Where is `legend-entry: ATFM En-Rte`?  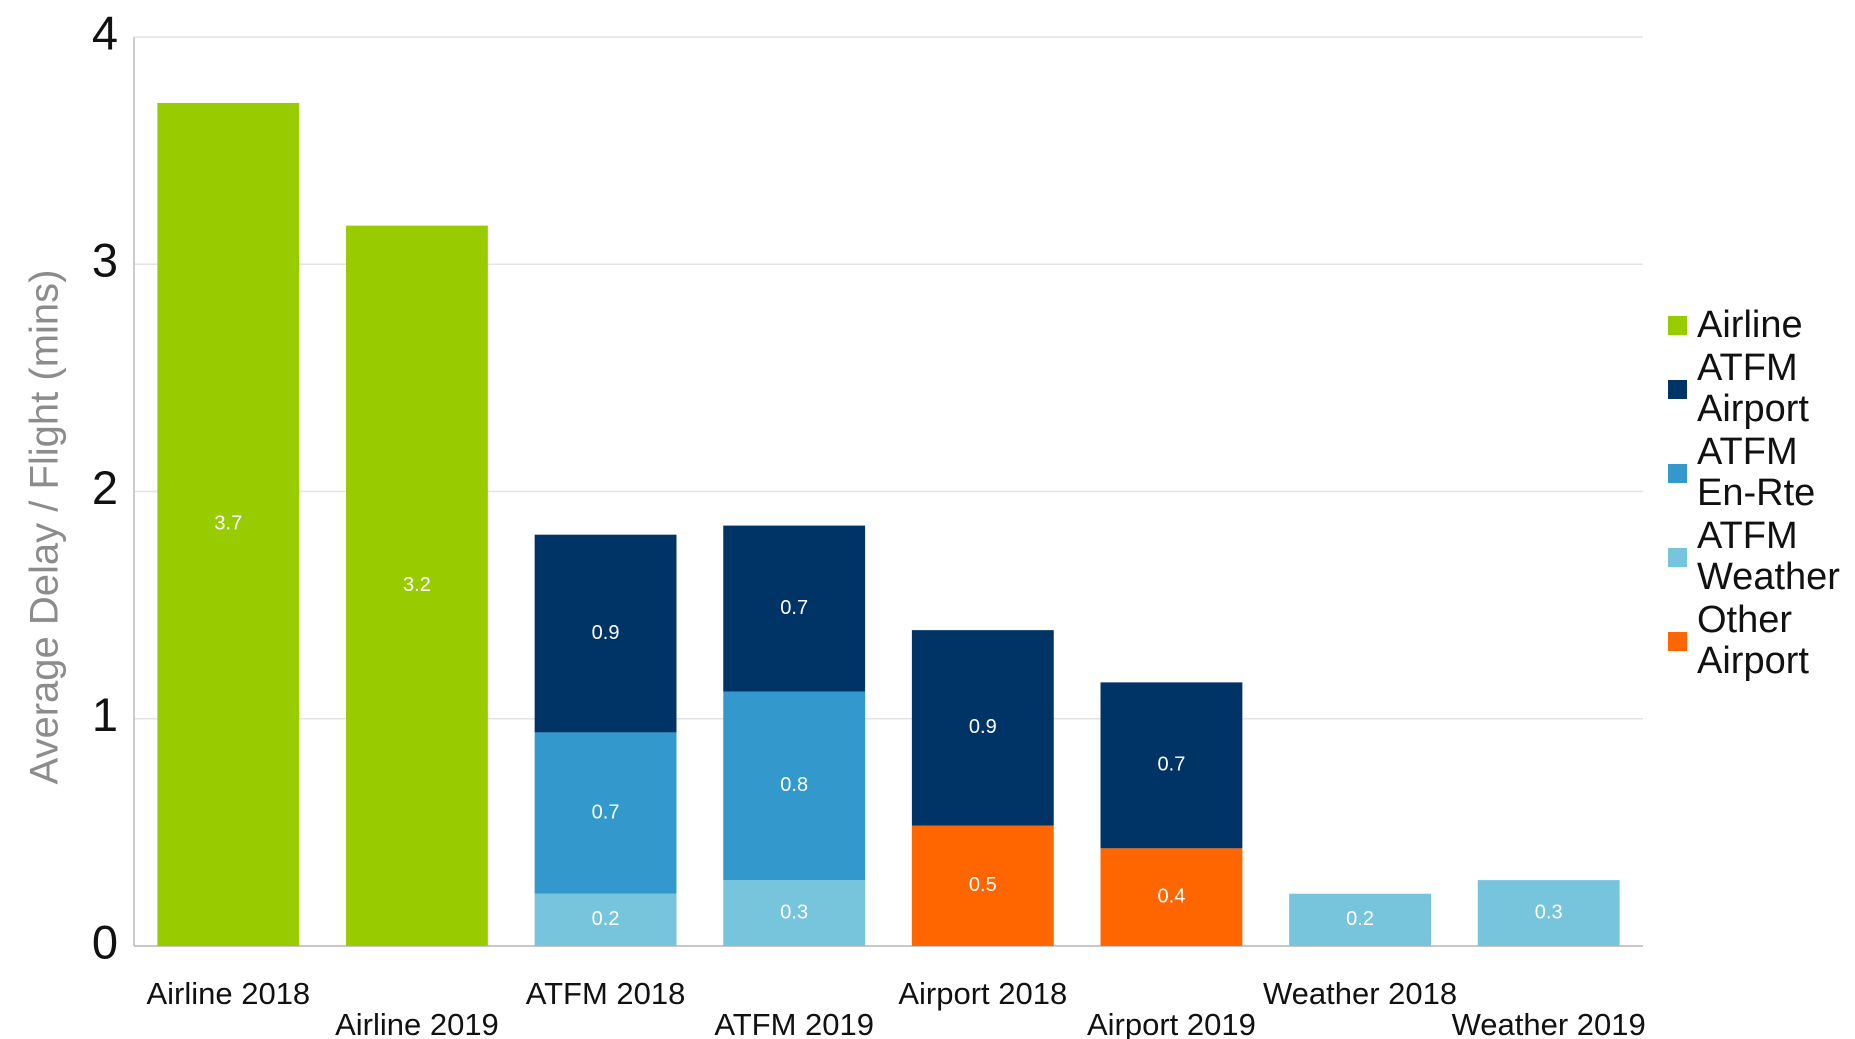 legend-entry: ATFM En-Rte is located at coordinates (1761, 473).